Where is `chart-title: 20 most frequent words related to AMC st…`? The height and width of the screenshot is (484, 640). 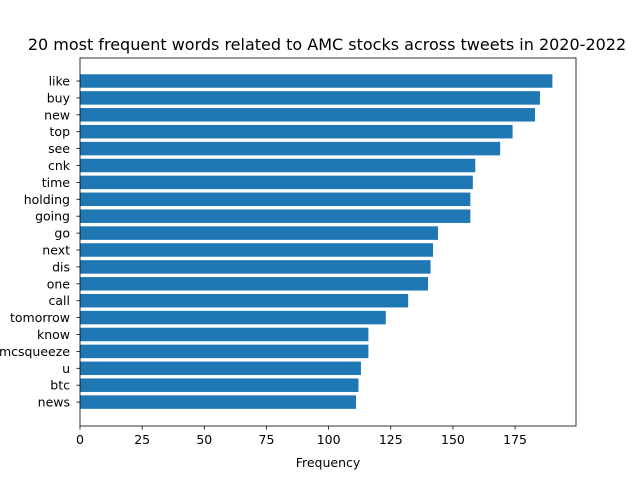 chart-title: 20 most frequent words related to AMC st… is located at coordinates (327, 44).